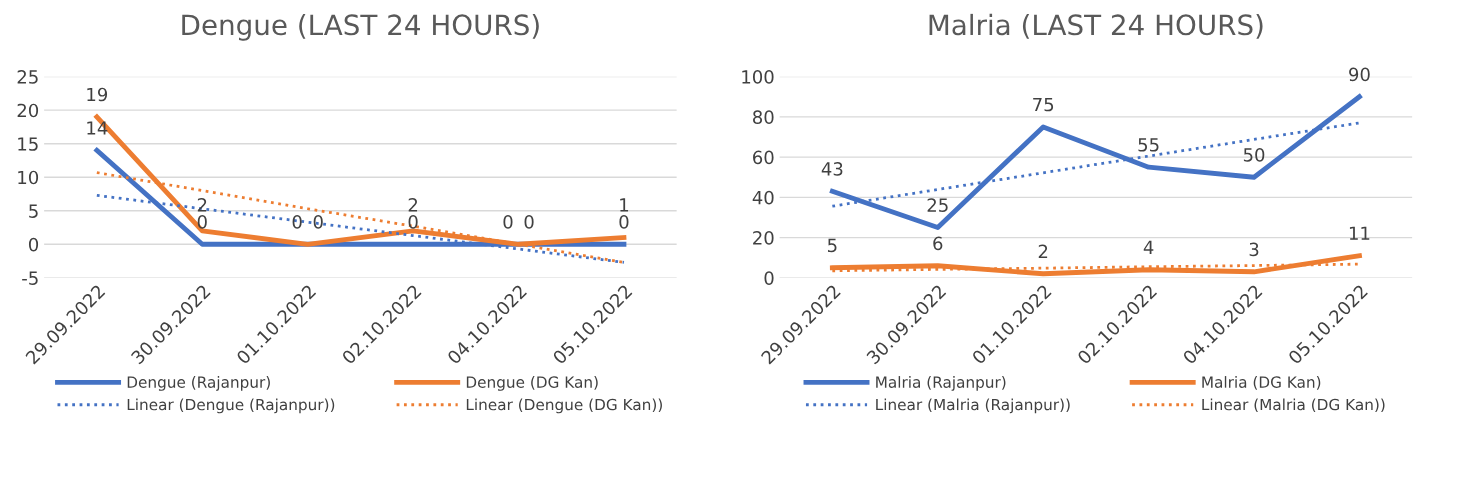  What do you see at coordinates (1359, 233) in the screenshot?
I see `data-label: 11` at bounding box center [1359, 233].